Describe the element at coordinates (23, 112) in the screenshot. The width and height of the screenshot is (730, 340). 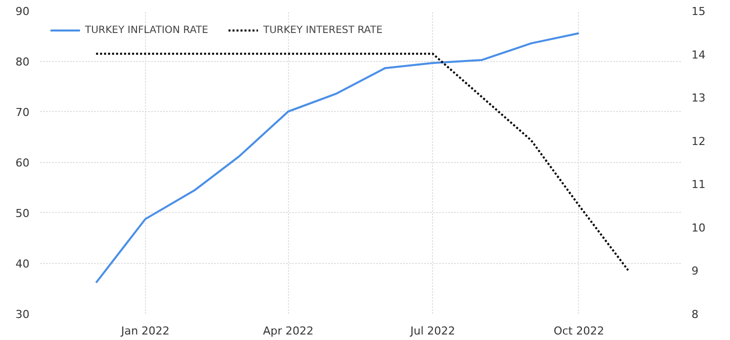
I see `y-tick-label: 70` at that location.